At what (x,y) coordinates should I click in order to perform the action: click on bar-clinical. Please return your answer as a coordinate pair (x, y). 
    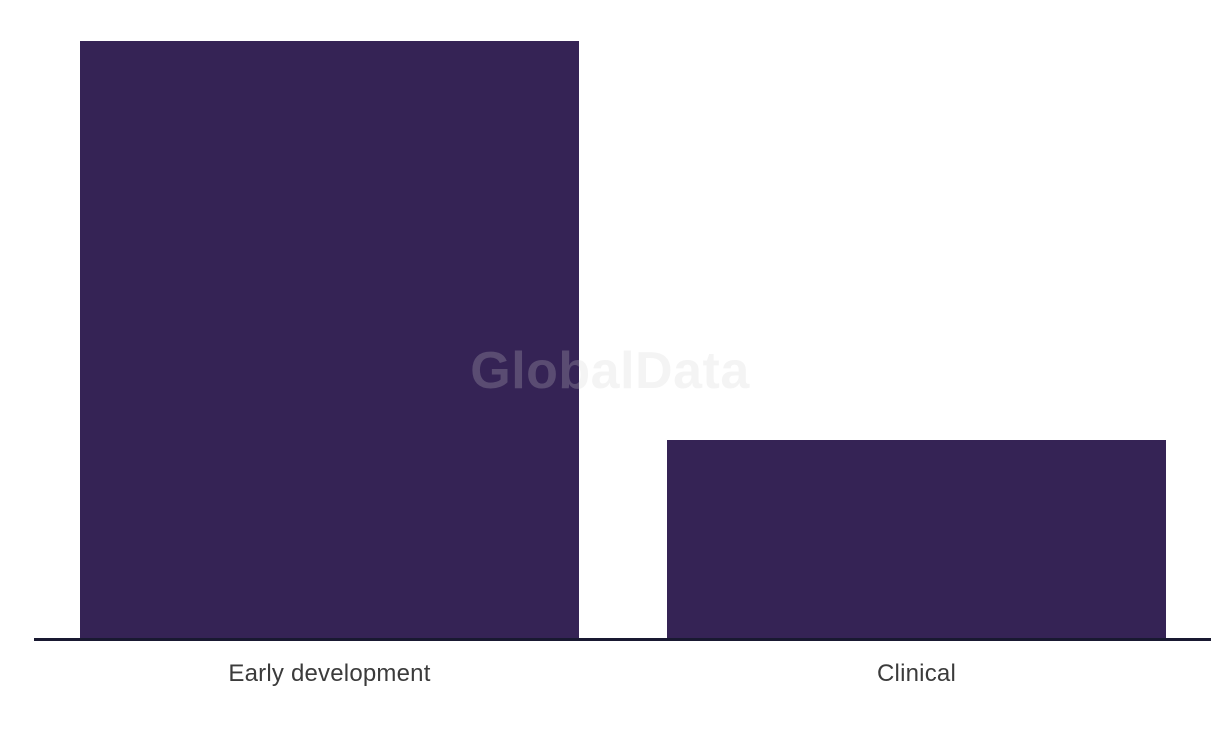
    Looking at the image, I should click on (916, 540).